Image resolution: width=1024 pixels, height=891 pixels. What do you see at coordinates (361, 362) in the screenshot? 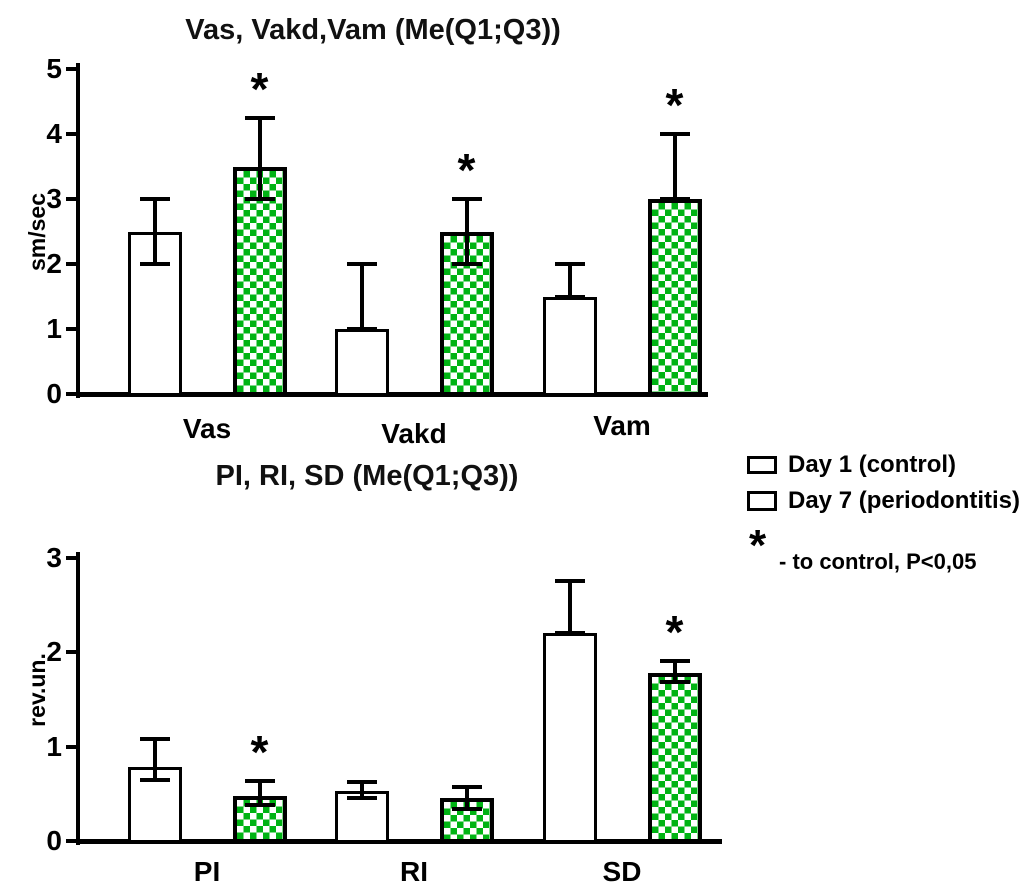
I see `bar-vakd-day1` at bounding box center [361, 362].